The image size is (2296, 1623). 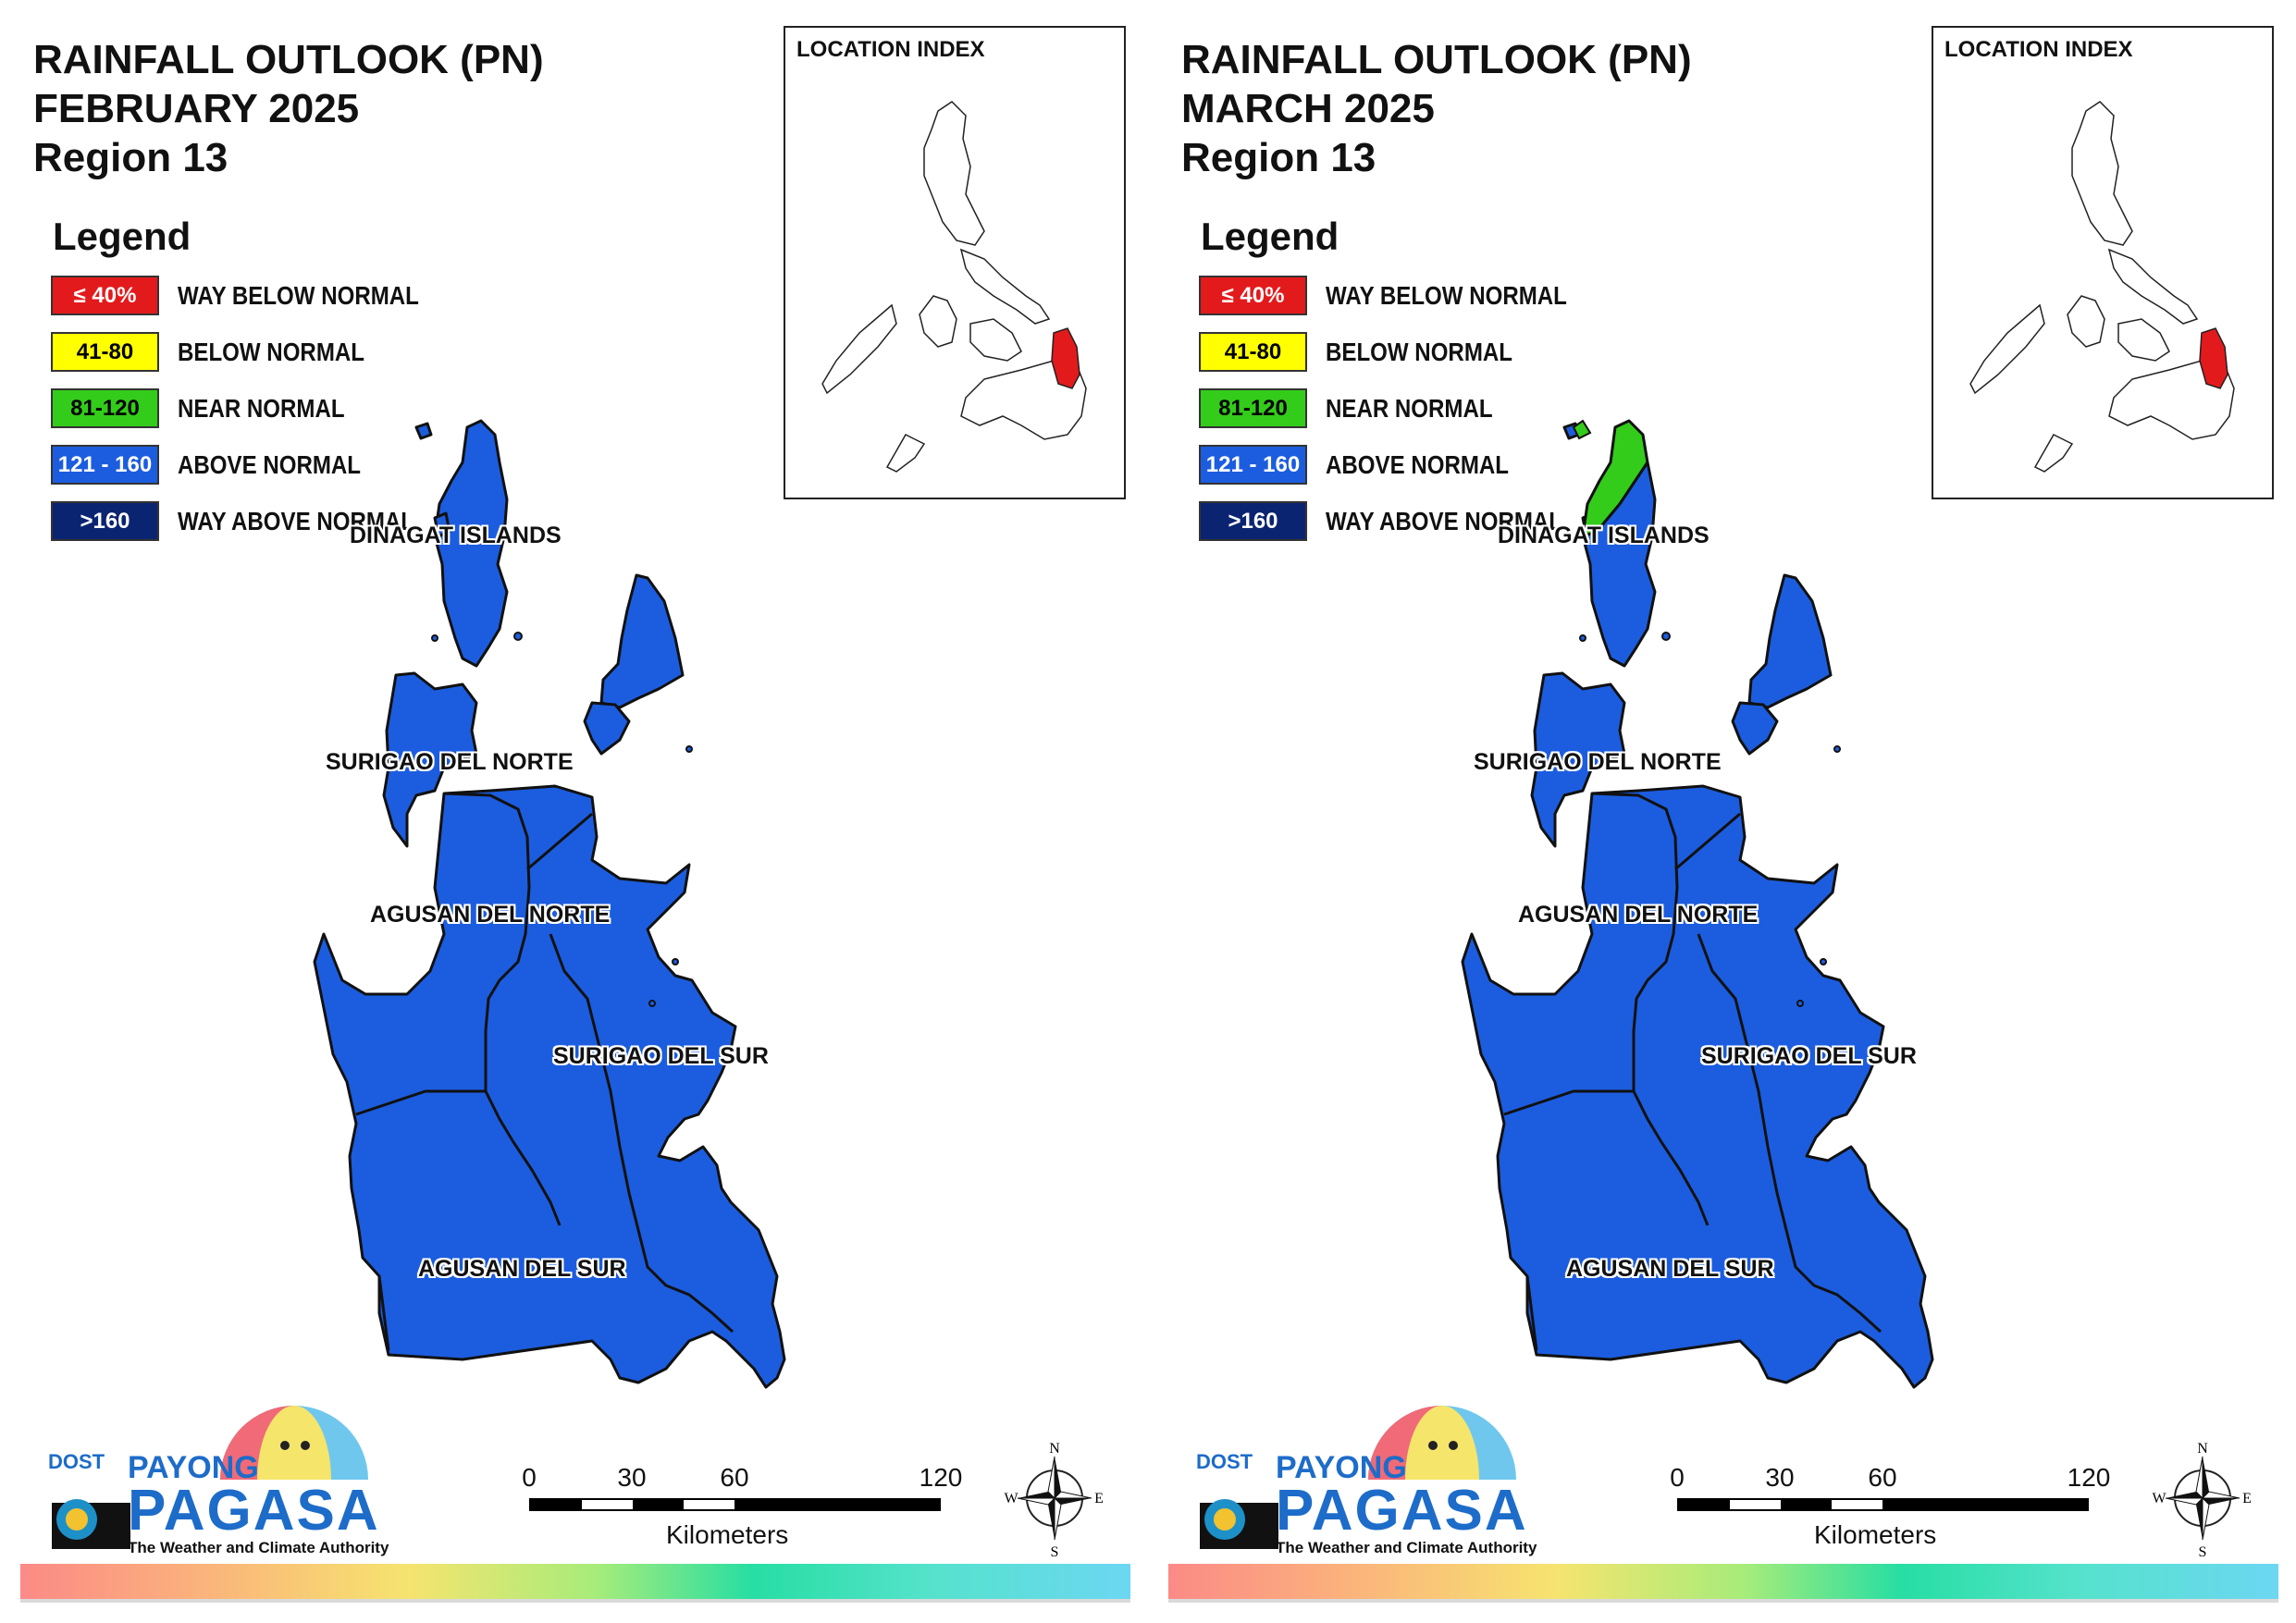 What do you see at coordinates (1619, 564) in the screenshot?
I see `dinagat-above-normal-area` at bounding box center [1619, 564].